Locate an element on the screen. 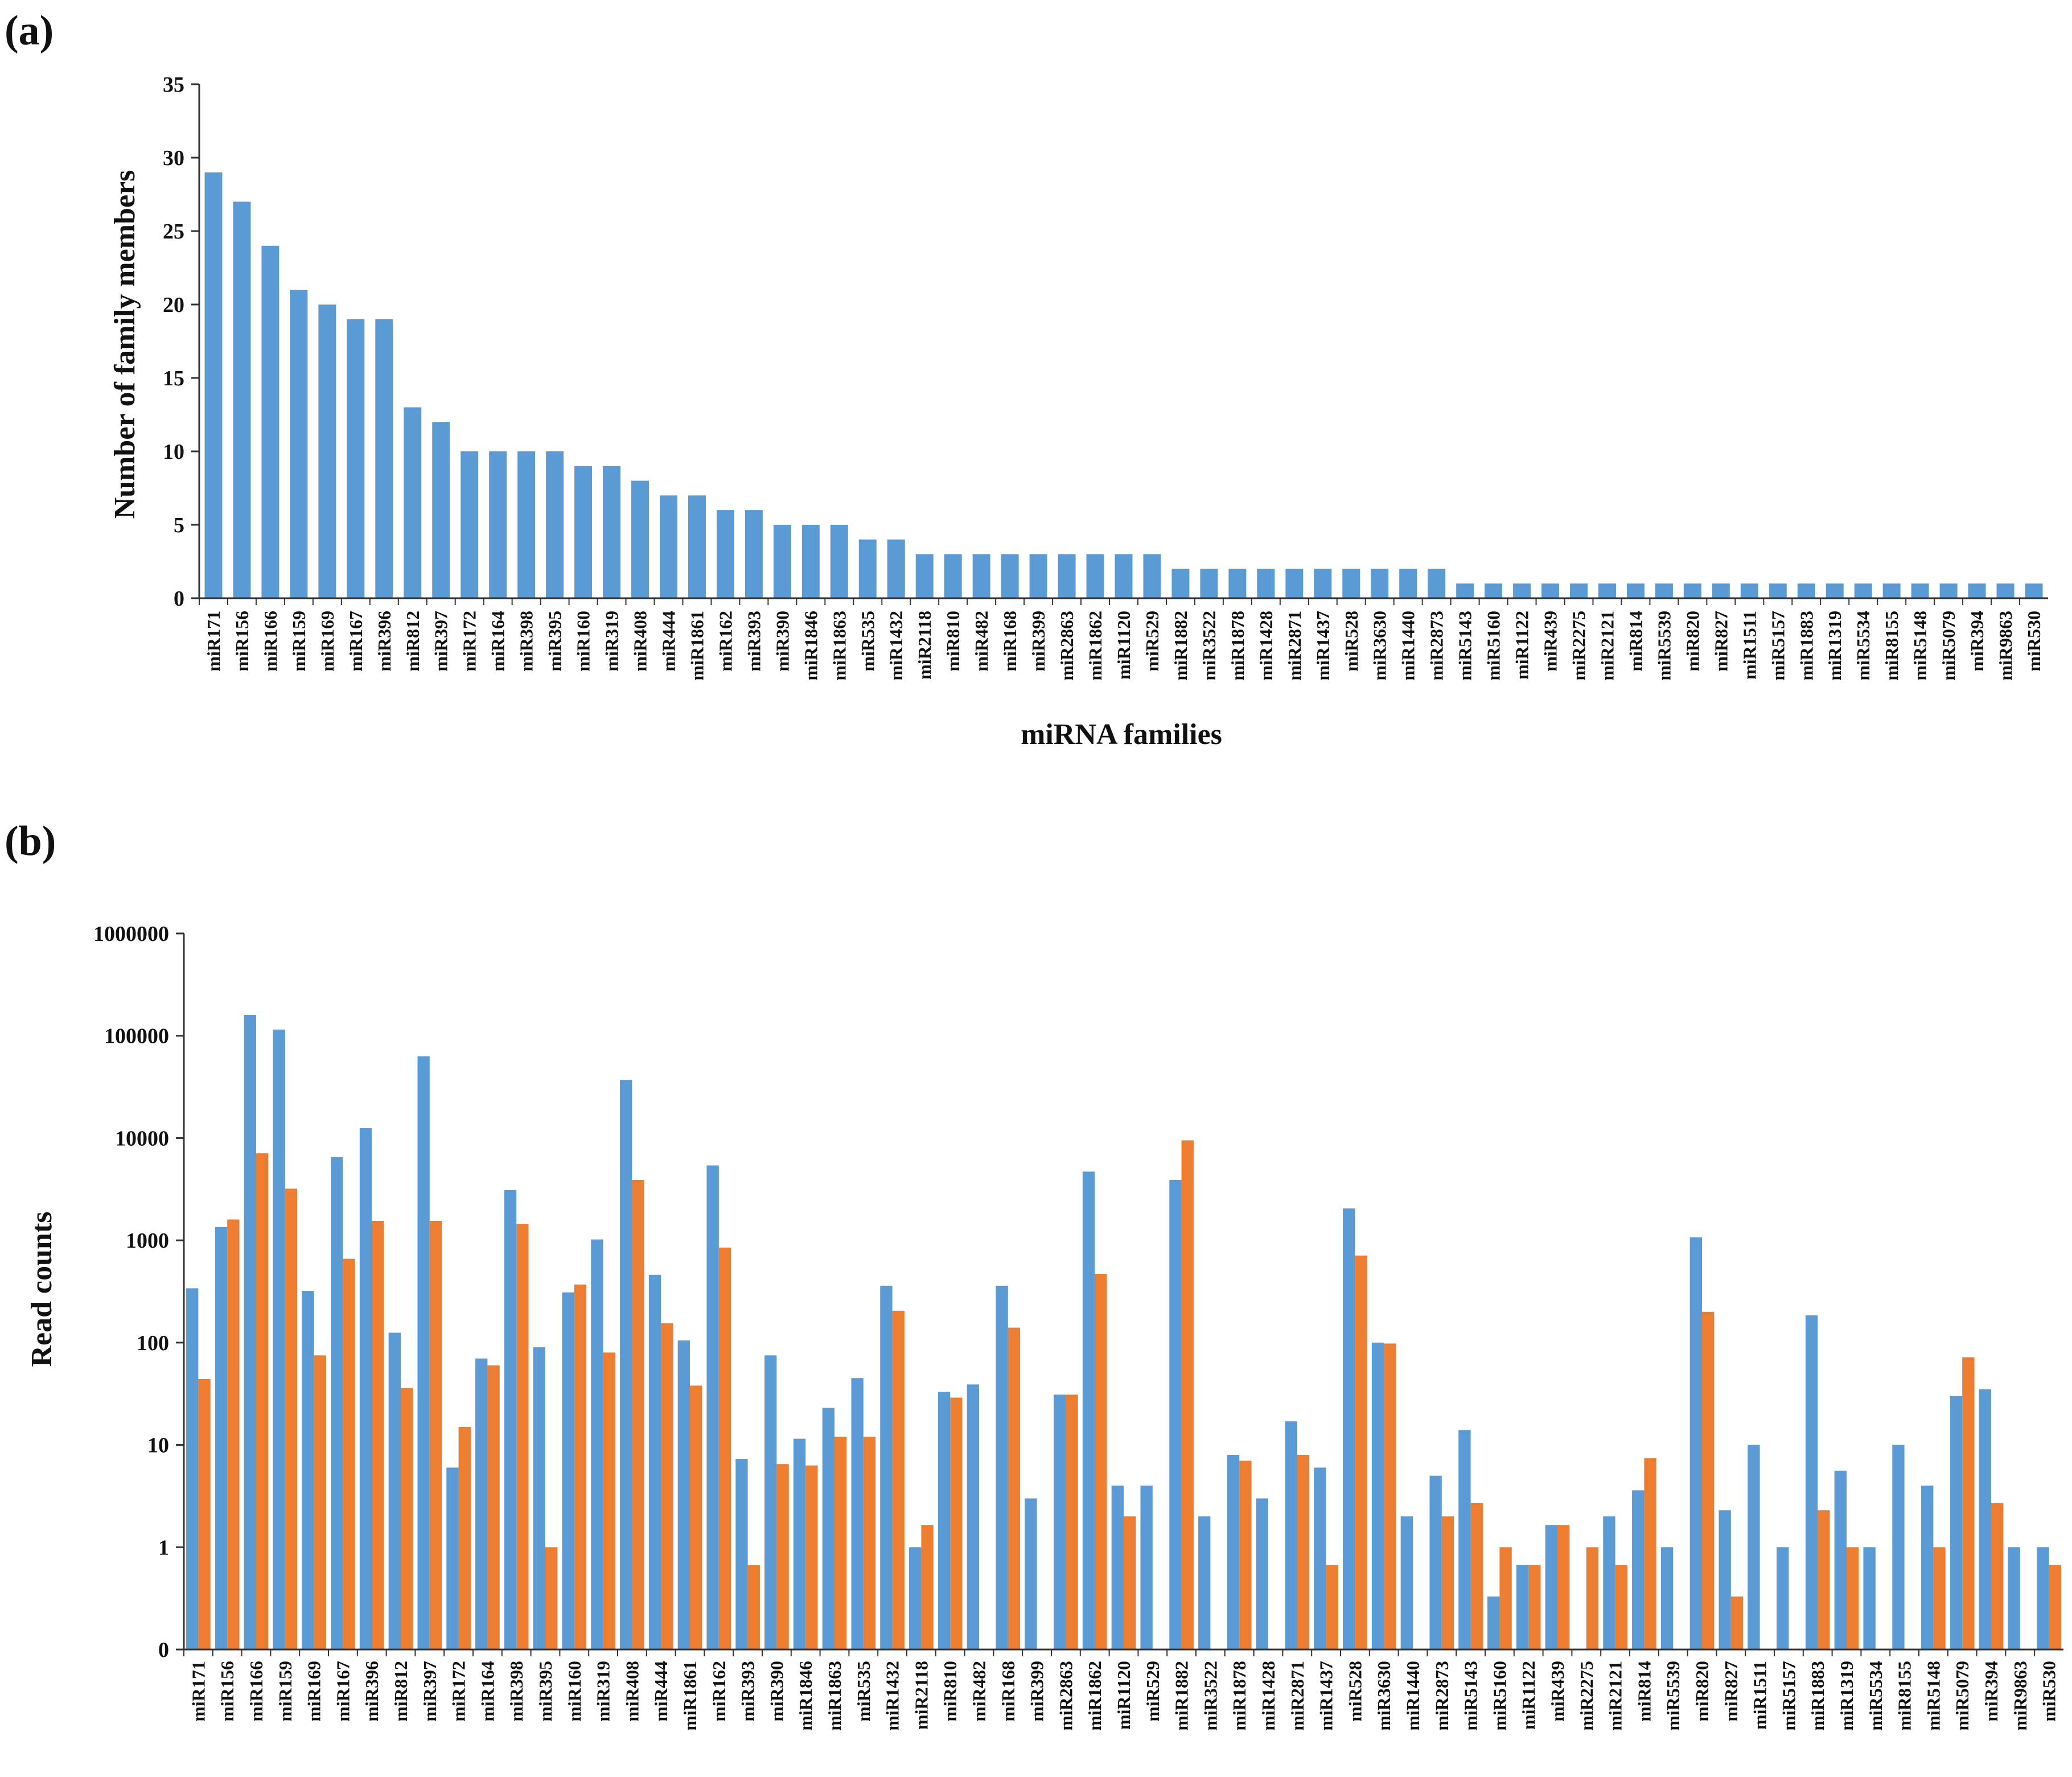 The height and width of the screenshot is (1777, 2072). panel-b-x-tick-label: miR168 is located at coordinates (1008, 1691).